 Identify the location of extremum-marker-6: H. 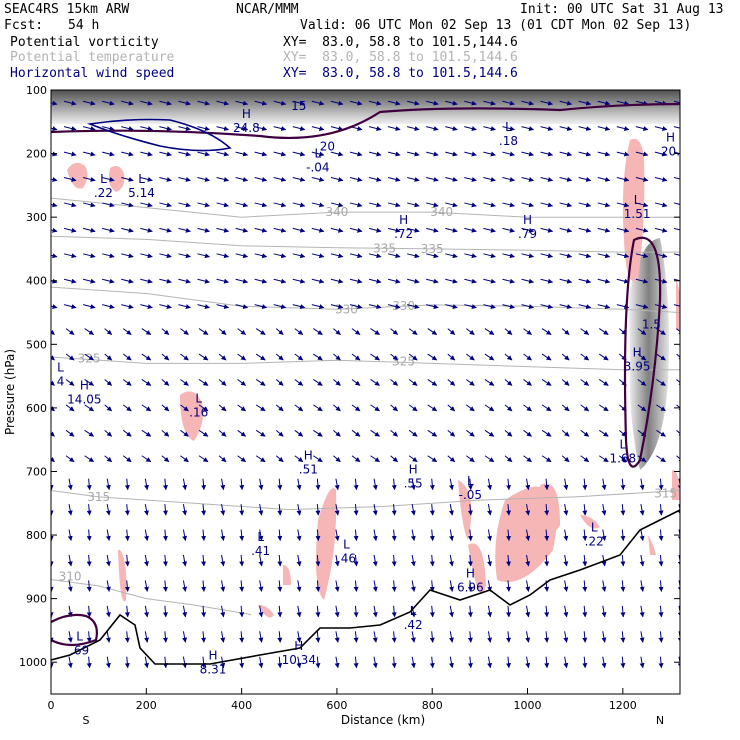
(403, 220).